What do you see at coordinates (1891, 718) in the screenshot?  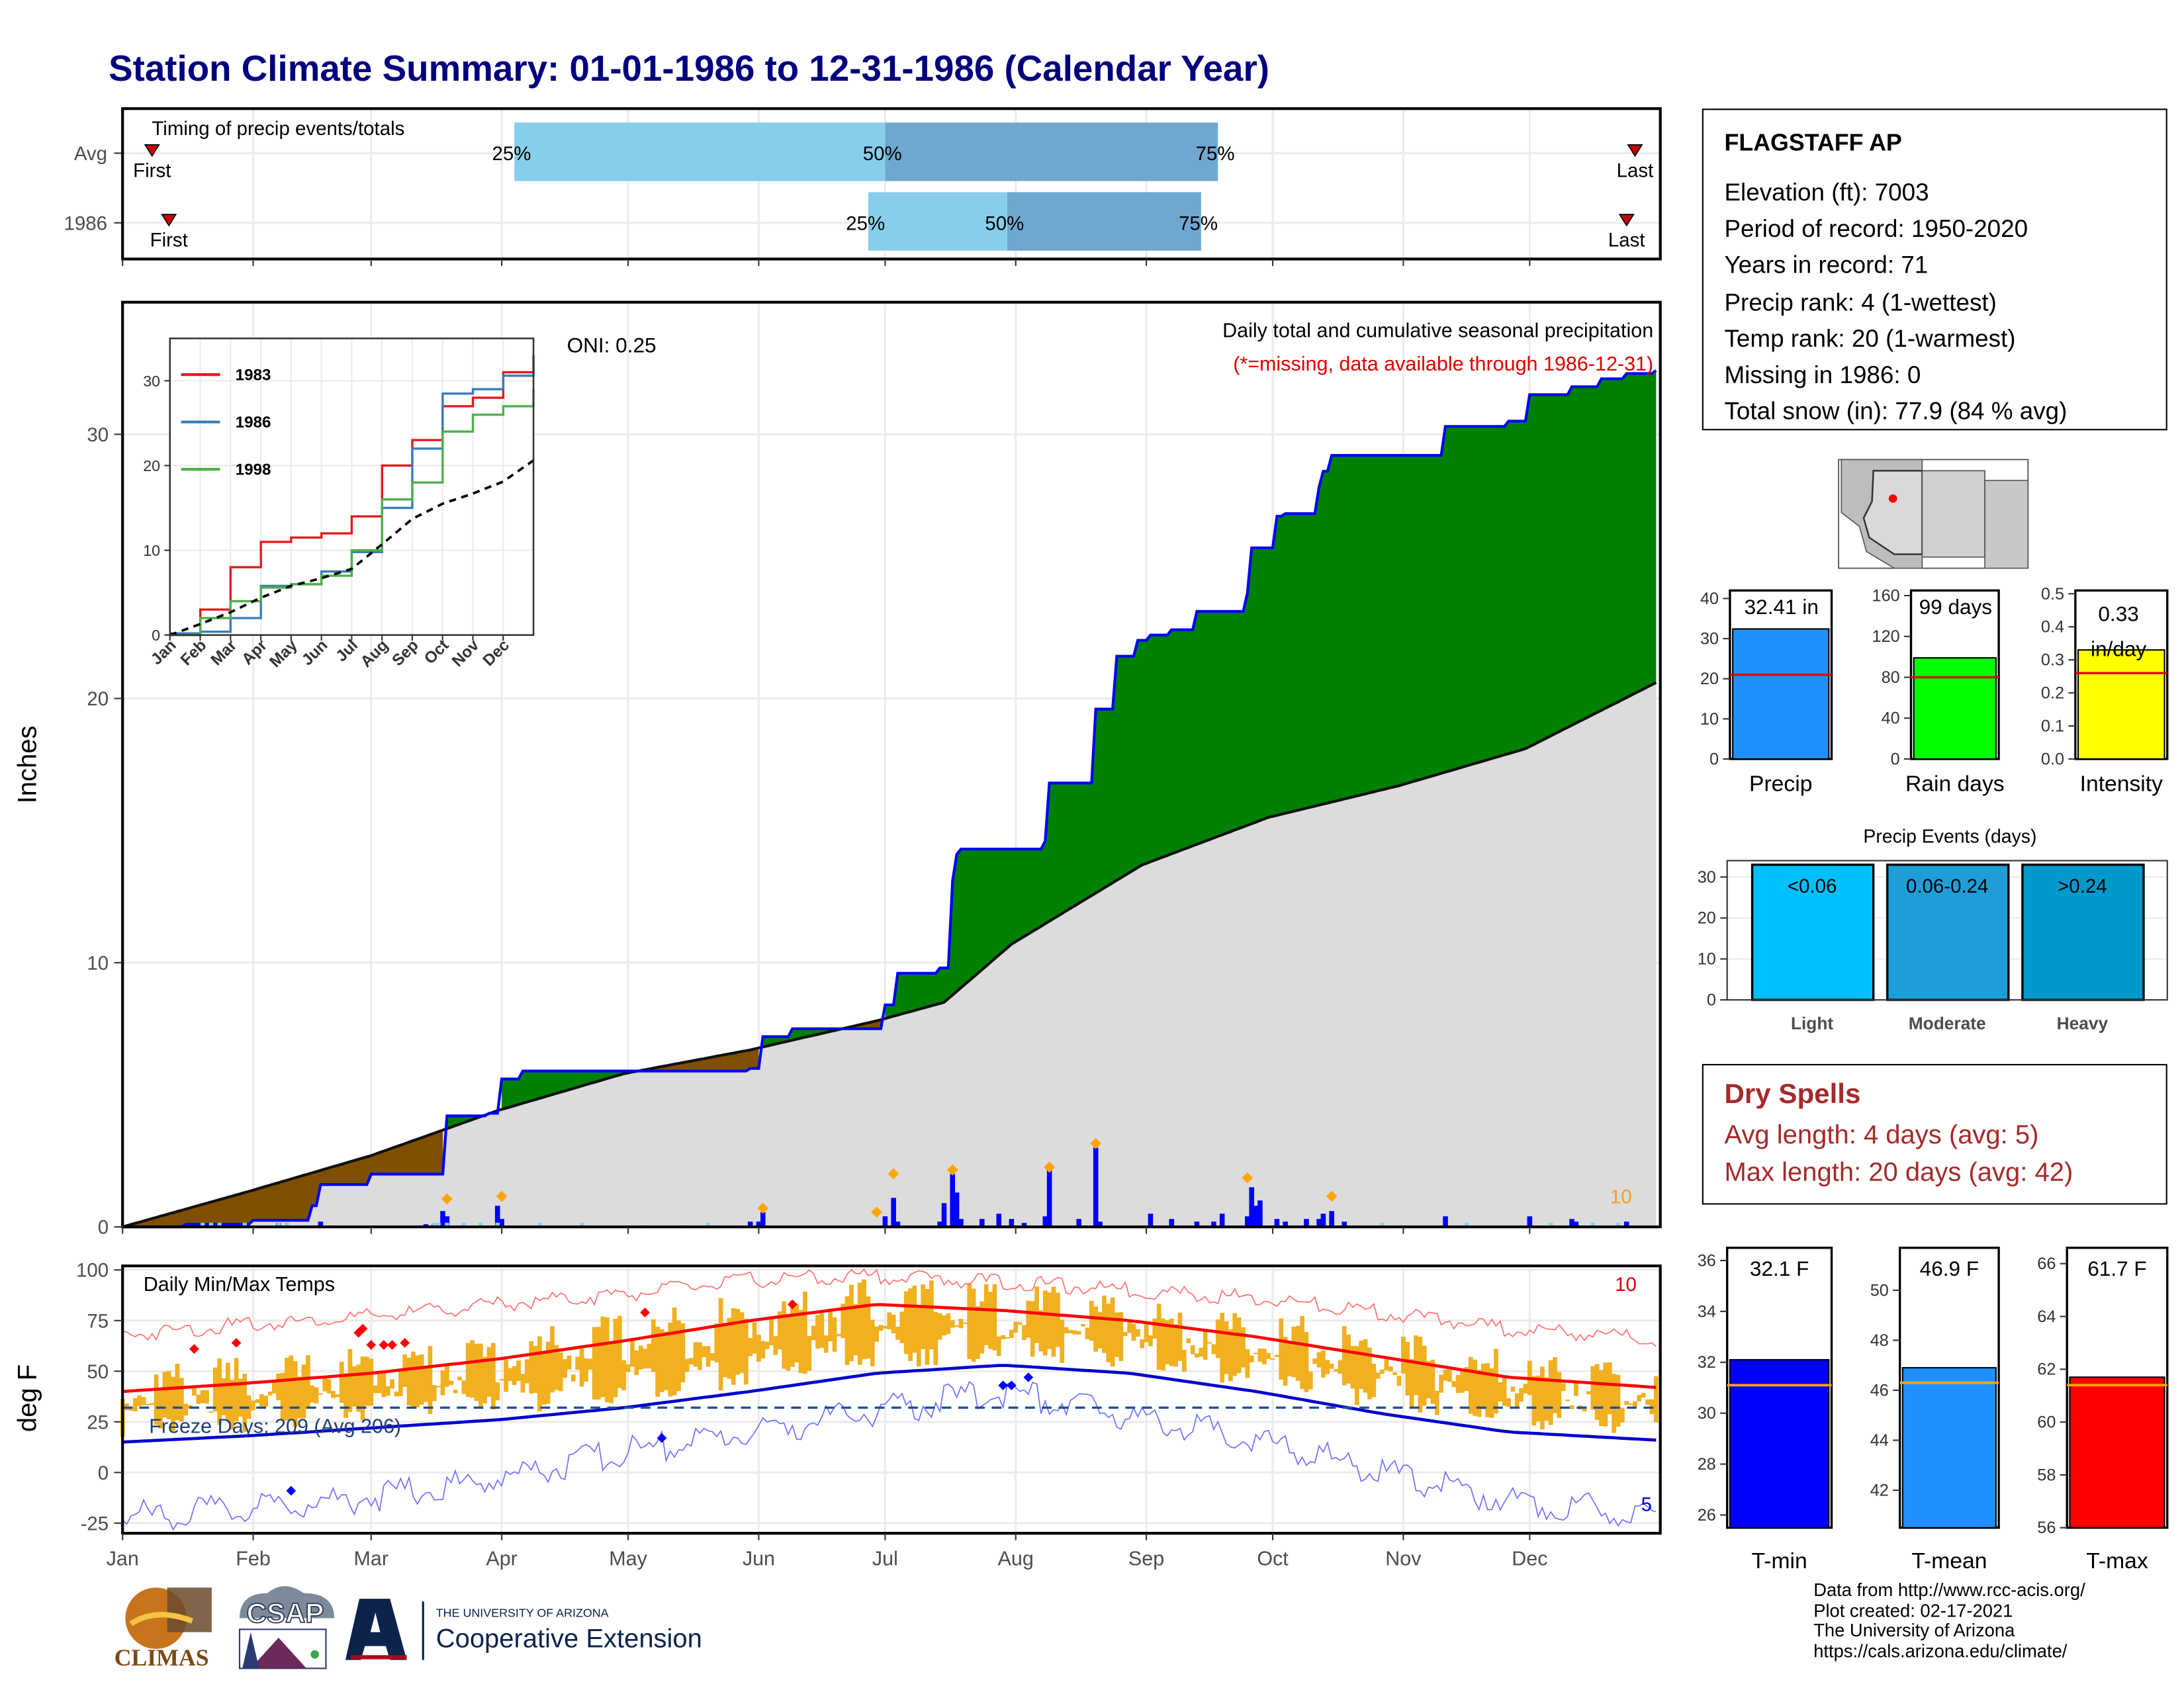 I see `summary-bar-y-tick-label: 40` at bounding box center [1891, 718].